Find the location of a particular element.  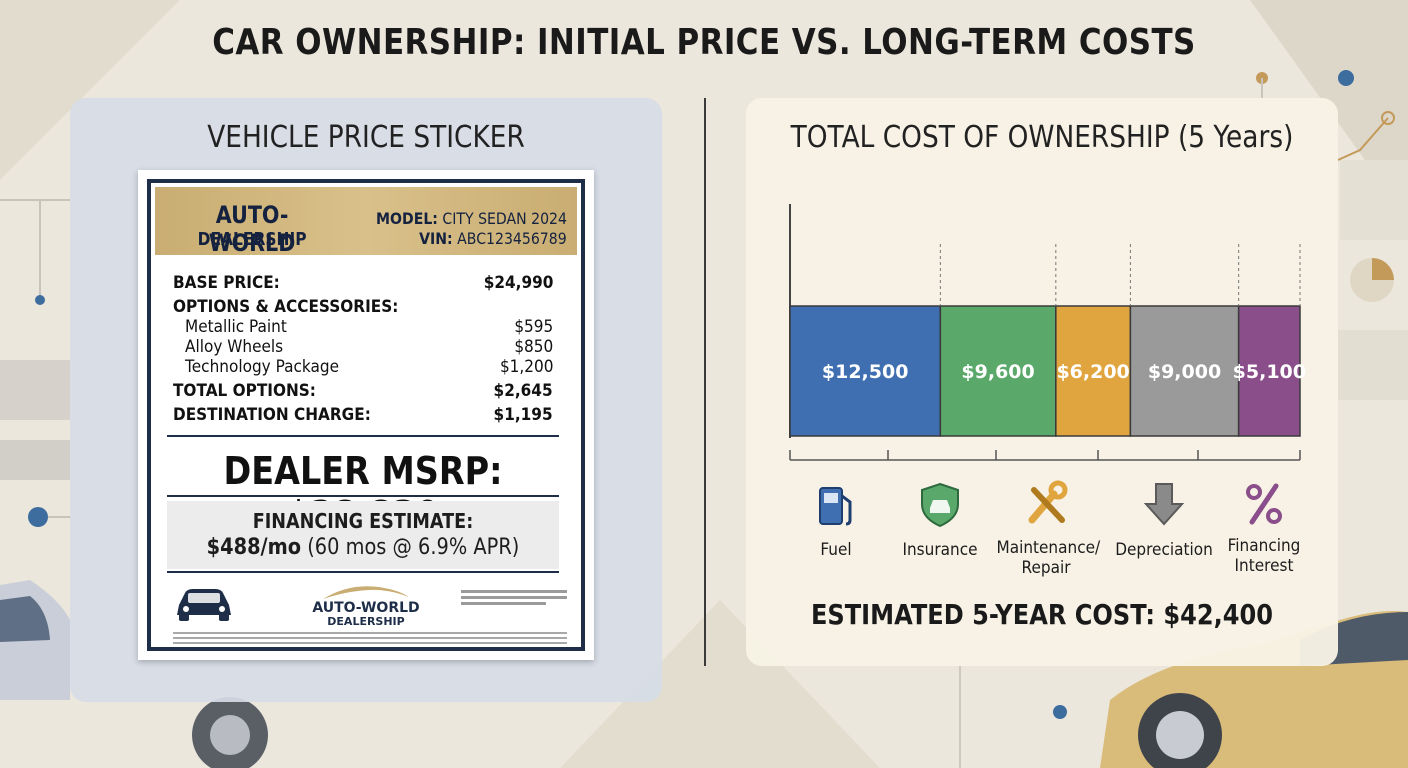

cost-bar-value-label: $9,600 is located at coordinates (997, 372).